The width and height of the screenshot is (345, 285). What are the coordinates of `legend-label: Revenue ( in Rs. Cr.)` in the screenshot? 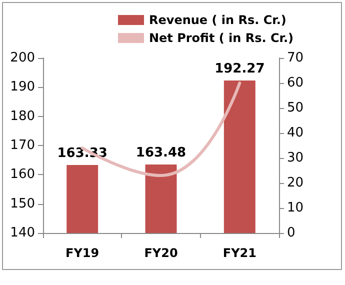 It's located at (217, 20).